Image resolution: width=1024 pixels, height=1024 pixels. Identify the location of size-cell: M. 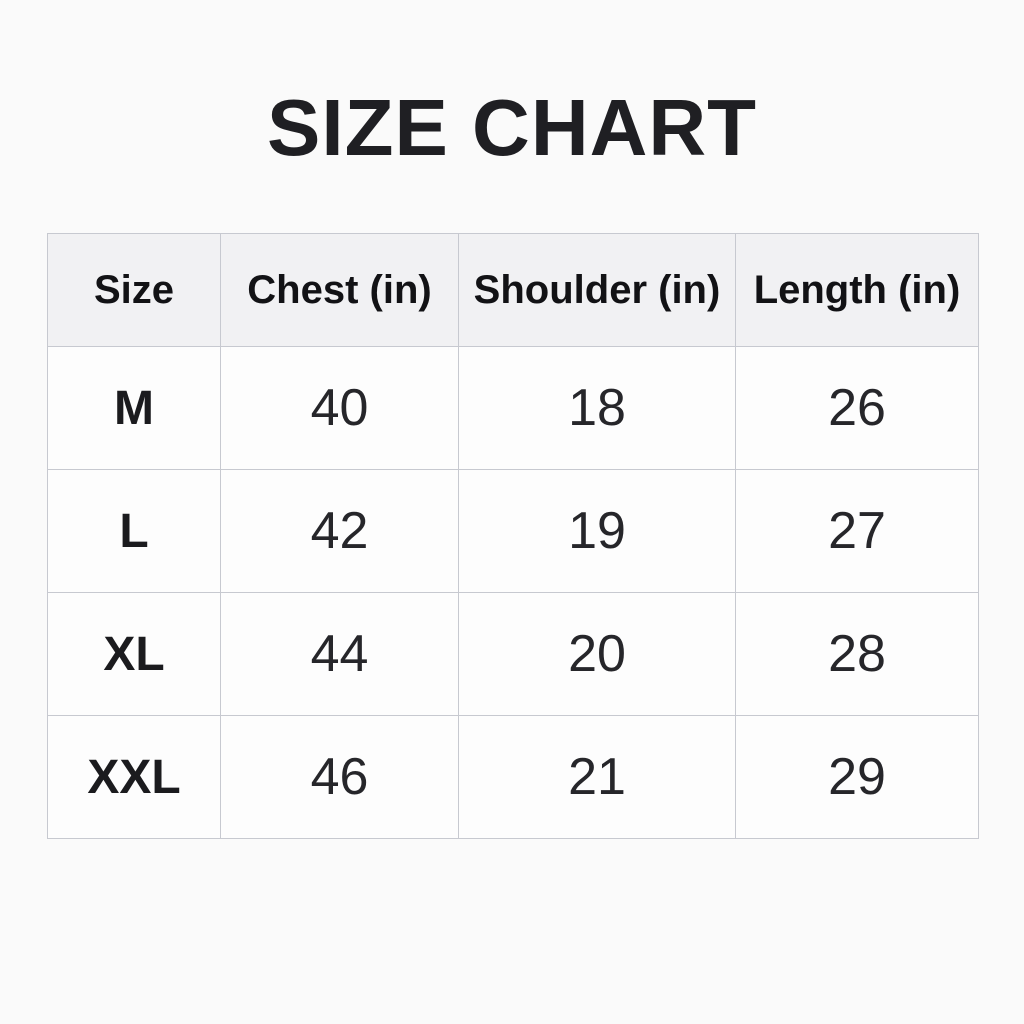
(134, 408).